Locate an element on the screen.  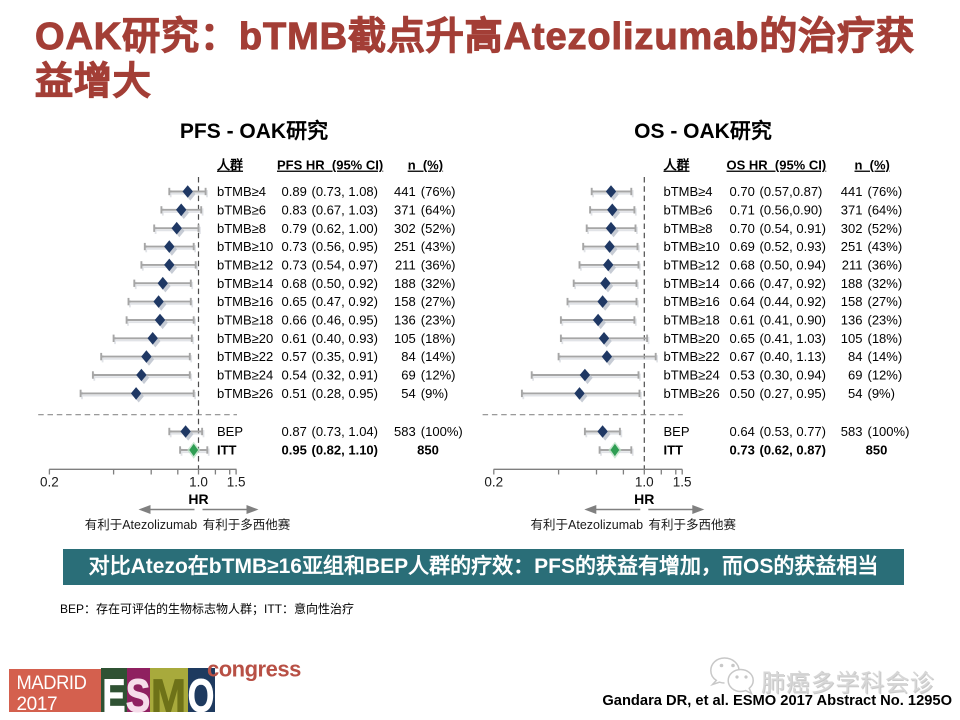
svg-text: 0.70 is located at coordinates (742, 191).